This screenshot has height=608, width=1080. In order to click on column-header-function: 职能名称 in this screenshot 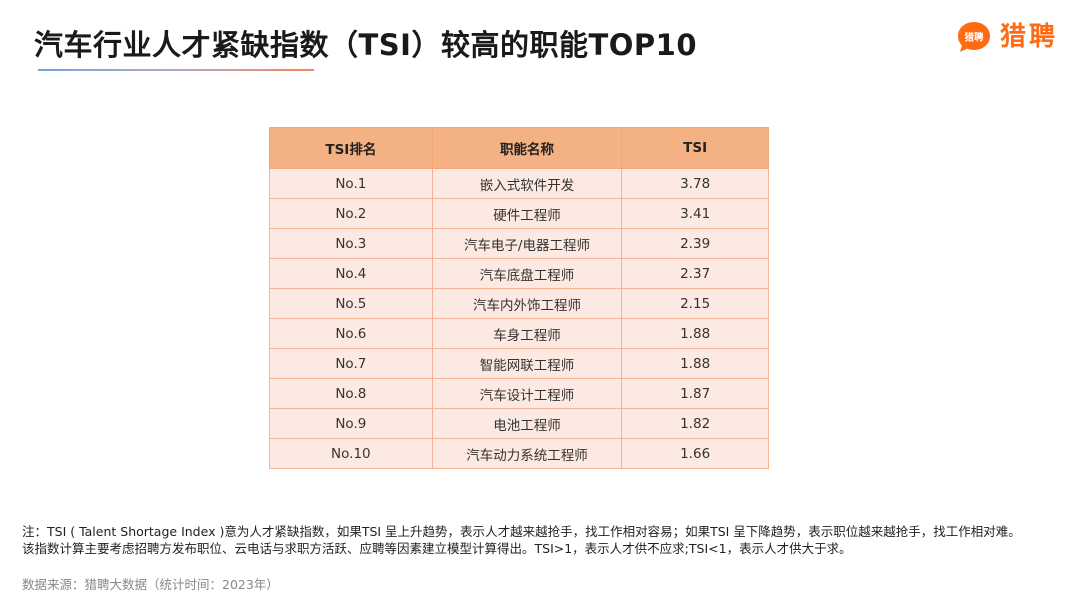, I will do `click(527, 148)`.